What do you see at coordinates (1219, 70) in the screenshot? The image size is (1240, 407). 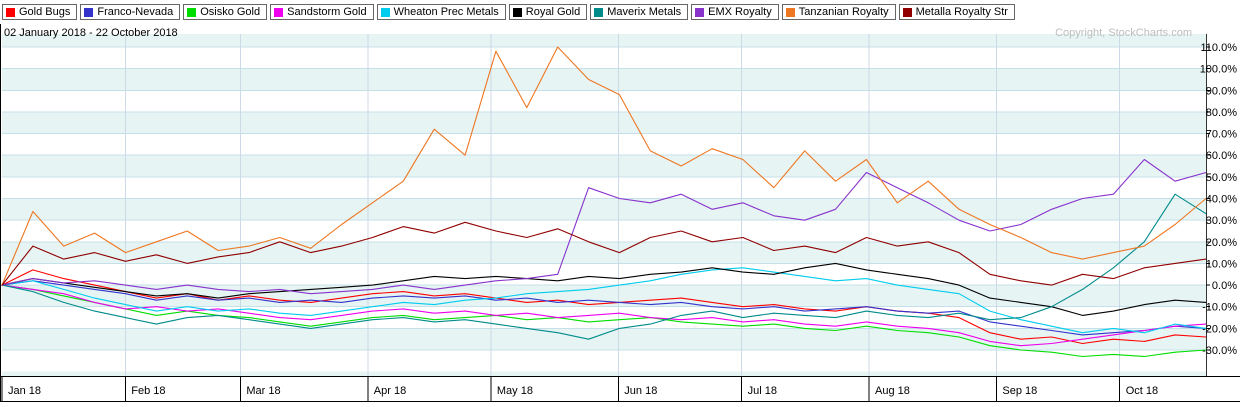 I see `y-tick-label: 100.0%` at bounding box center [1219, 70].